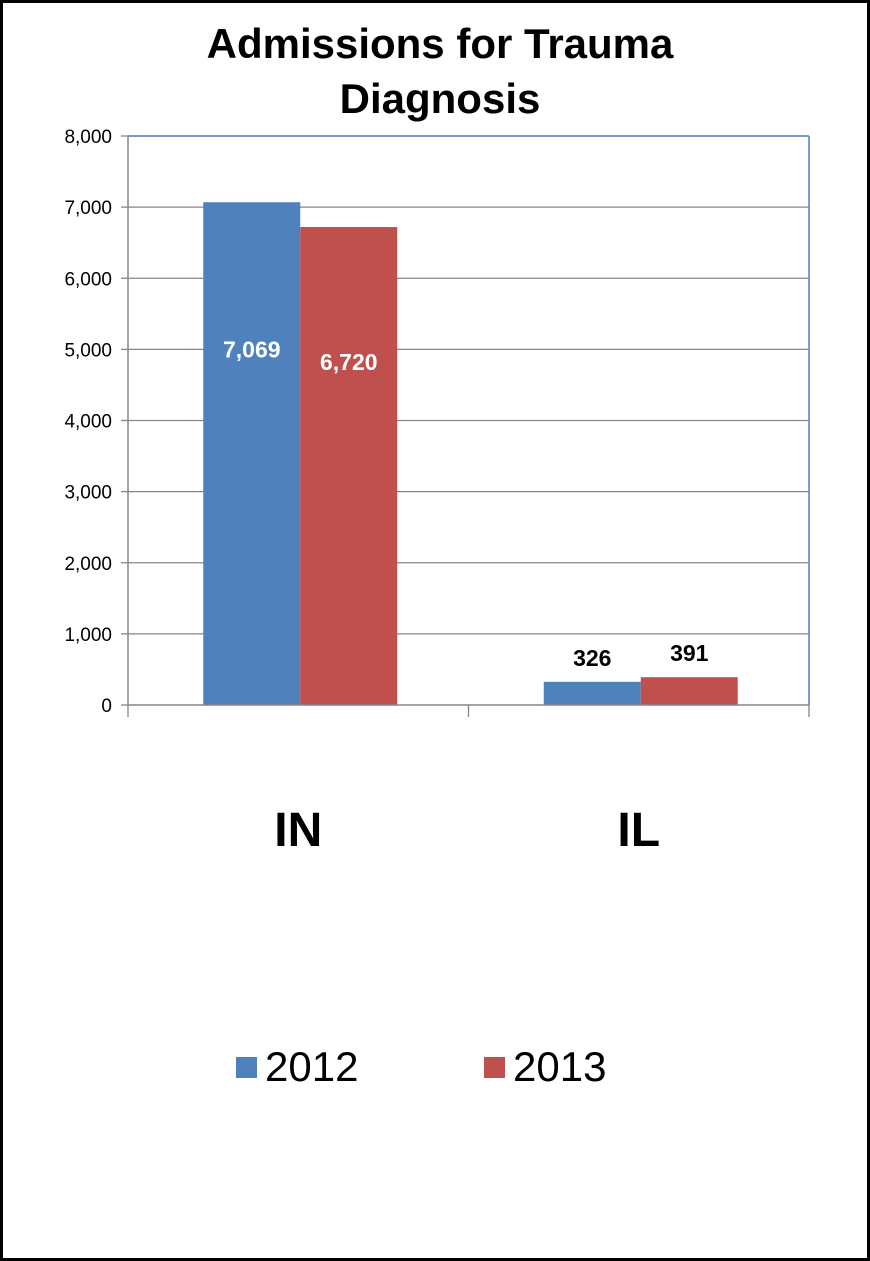 Image resolution: width=870 pixels, height=1261 pixels. Describe the element at coordinates (106, 706) in the screenshot. I see `y-tick-label: 0` at that location.